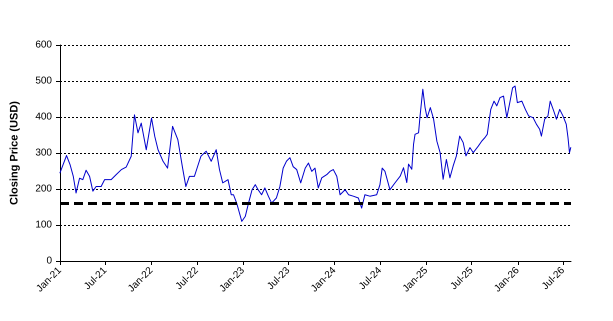 Image resolution: width=613 pixels, height=321 pixels. What do you see at coordinates (43, 225) in the screenshot?
I see `y-tick-label: 100` at bounding box center [43, 225].